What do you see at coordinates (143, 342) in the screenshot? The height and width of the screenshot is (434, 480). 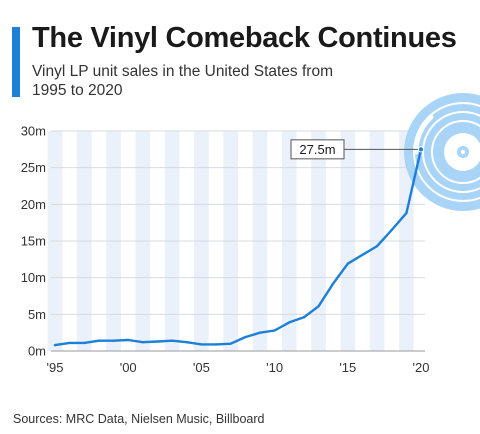 I see `data-point-2001` at bounding box center [143, 342].